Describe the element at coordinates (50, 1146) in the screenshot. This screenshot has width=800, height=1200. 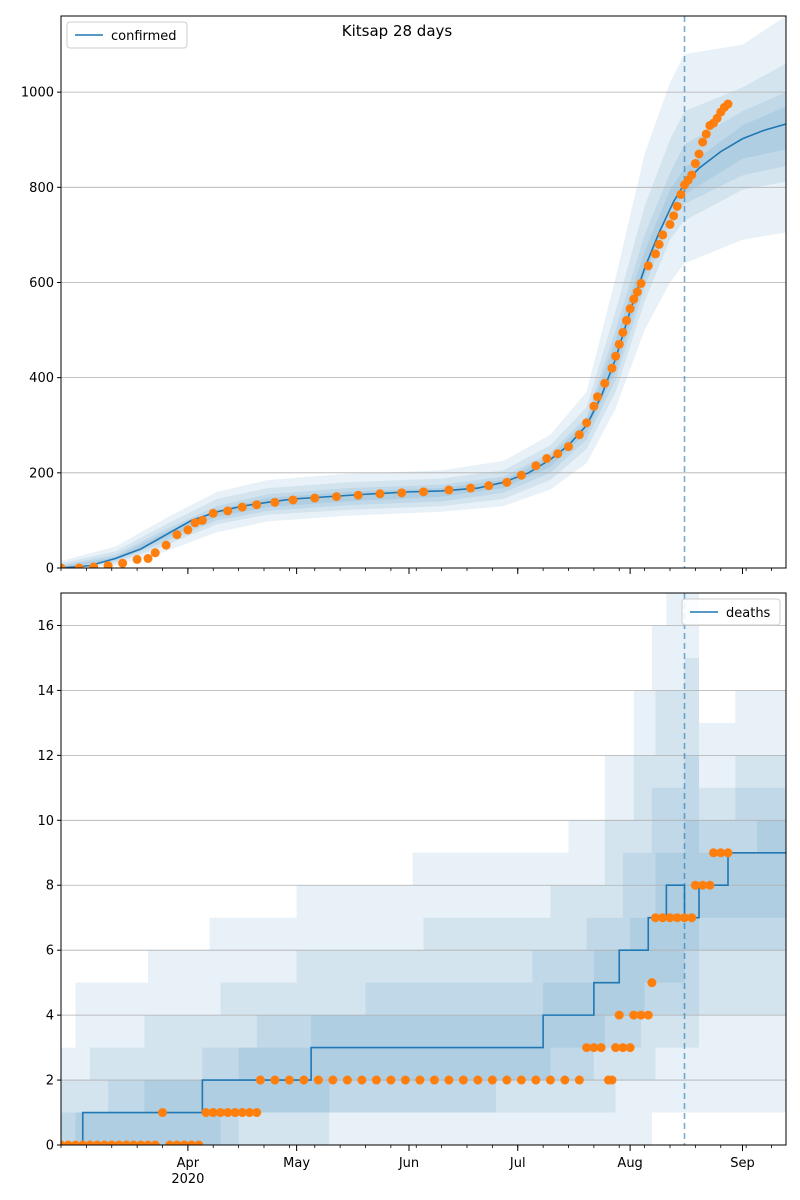
I see `y-tick-label: 0` at that location.